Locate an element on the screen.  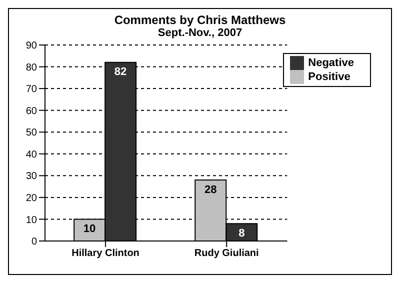
chart-title: Comments by Chris Matthews is located at coordinates (200, 20).